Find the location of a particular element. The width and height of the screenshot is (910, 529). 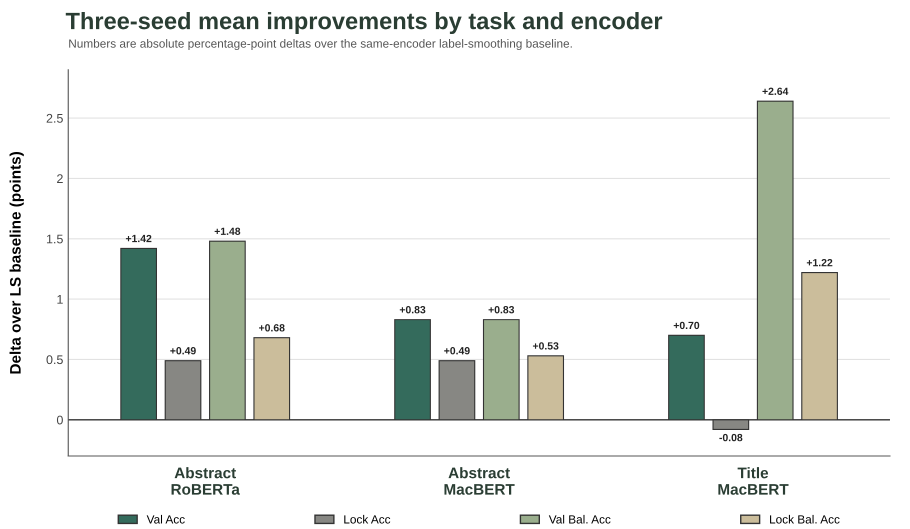

y-tick-label: 1.5 is located at coordinates (54, 239).